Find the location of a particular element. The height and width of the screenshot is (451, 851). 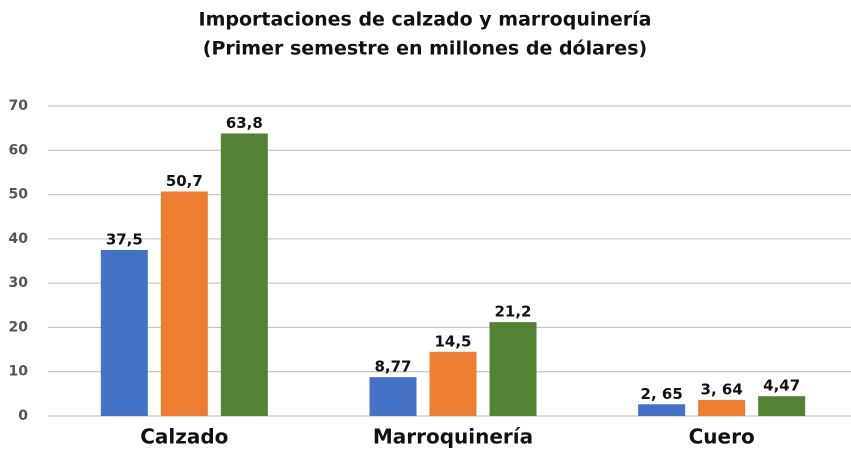

x-tick-label: Calzado is located at coordinates (184, 437).